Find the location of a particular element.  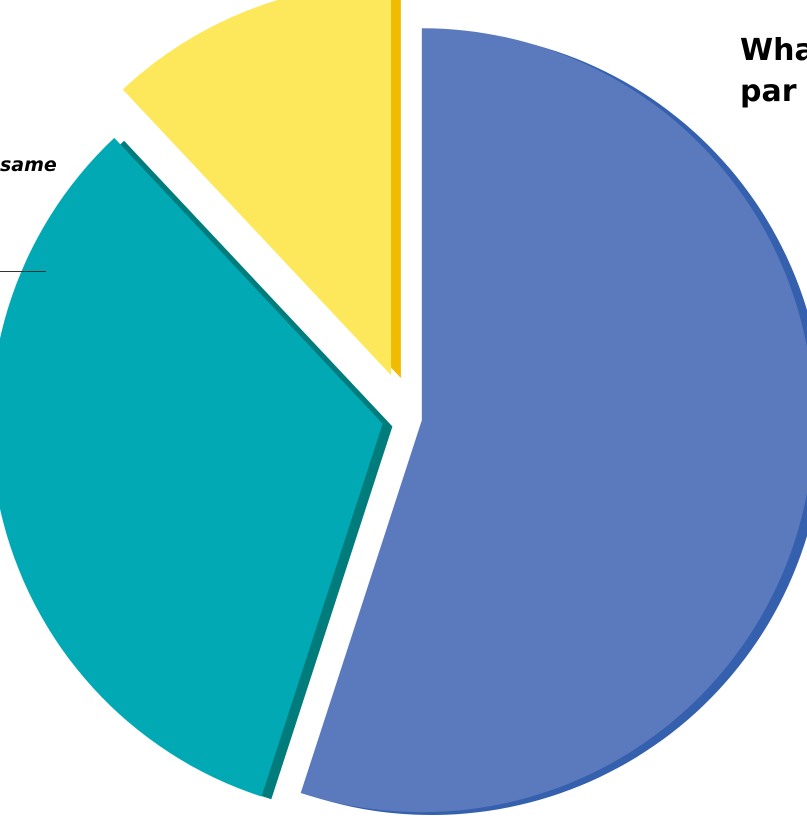

chart-title: Wha par is located at coordinates (773, 71).